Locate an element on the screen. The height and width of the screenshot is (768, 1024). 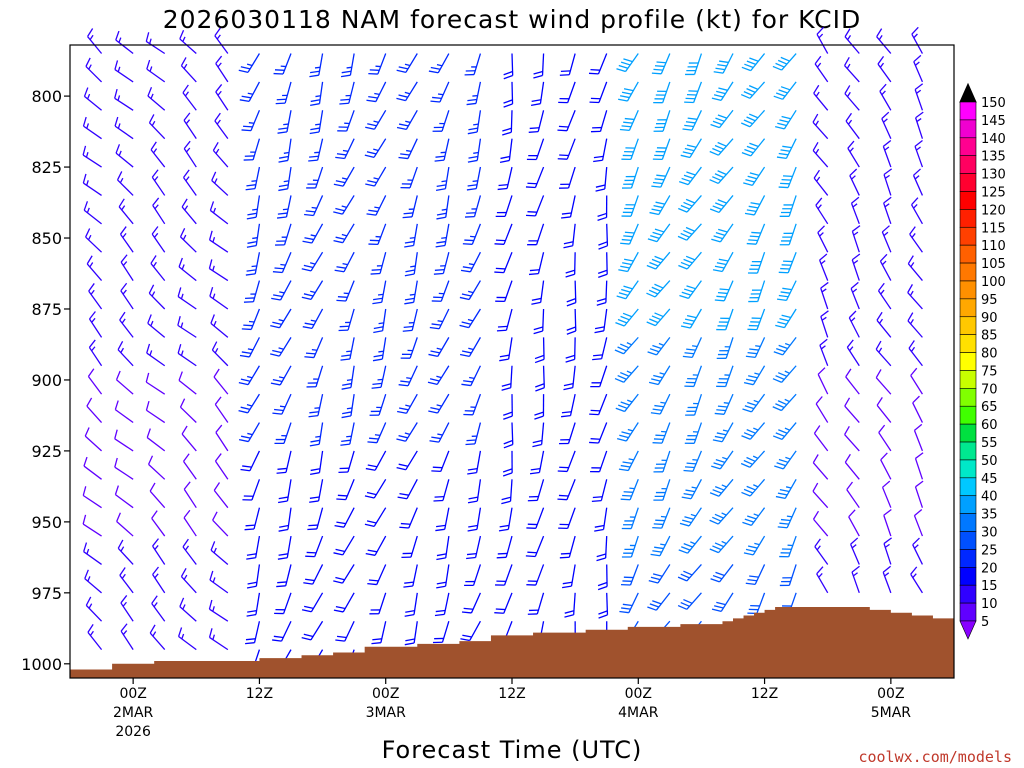
colorbar-label: 15 is located at coordinates (989, 586).